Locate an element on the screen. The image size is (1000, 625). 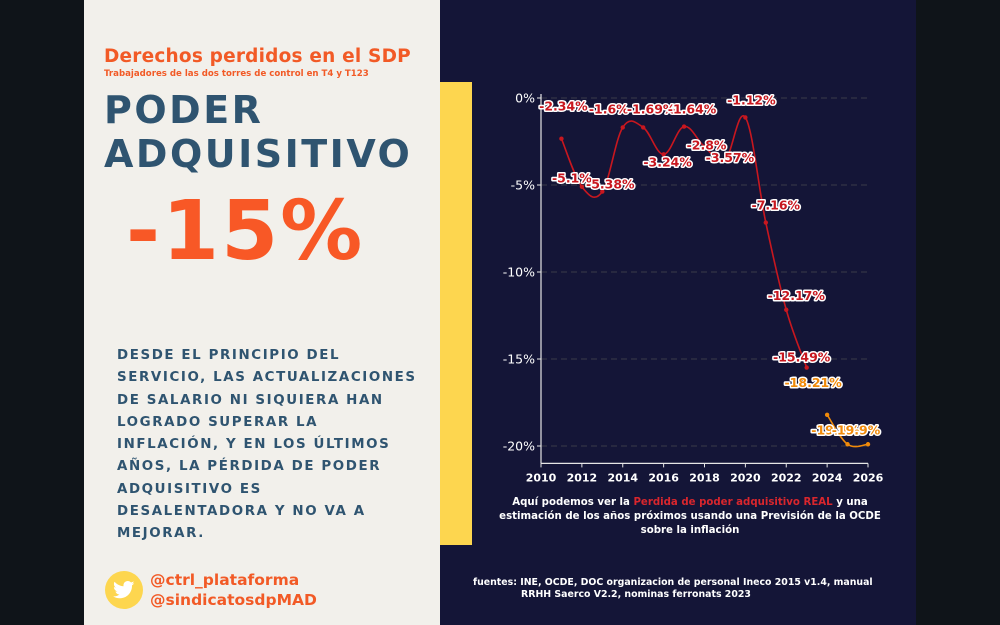
x-axis-ticks: 2010 2012 2014 2016 2018 2020 2022 2024 2026 is located at coordinates (705, 473).